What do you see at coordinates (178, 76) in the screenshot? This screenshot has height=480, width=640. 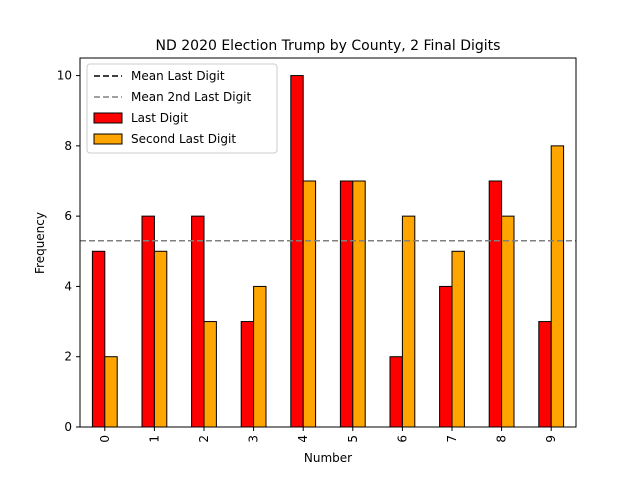 I see `legend-label-line-0: Mean Last Digit` at bounding box center [178, 76].